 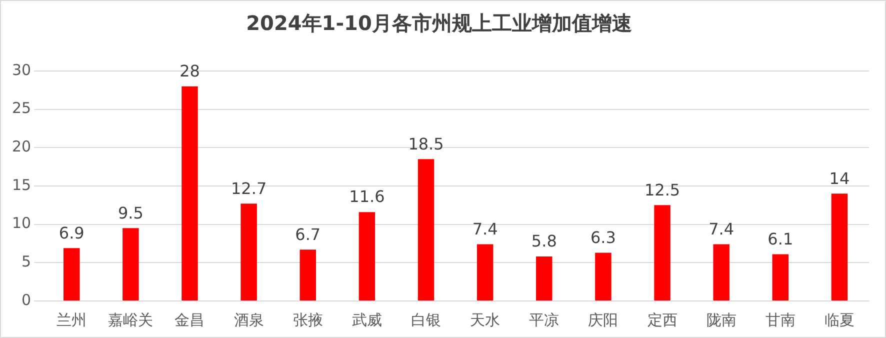 I want to click on x-tick-label: 定西, so click(x=662, y=319).